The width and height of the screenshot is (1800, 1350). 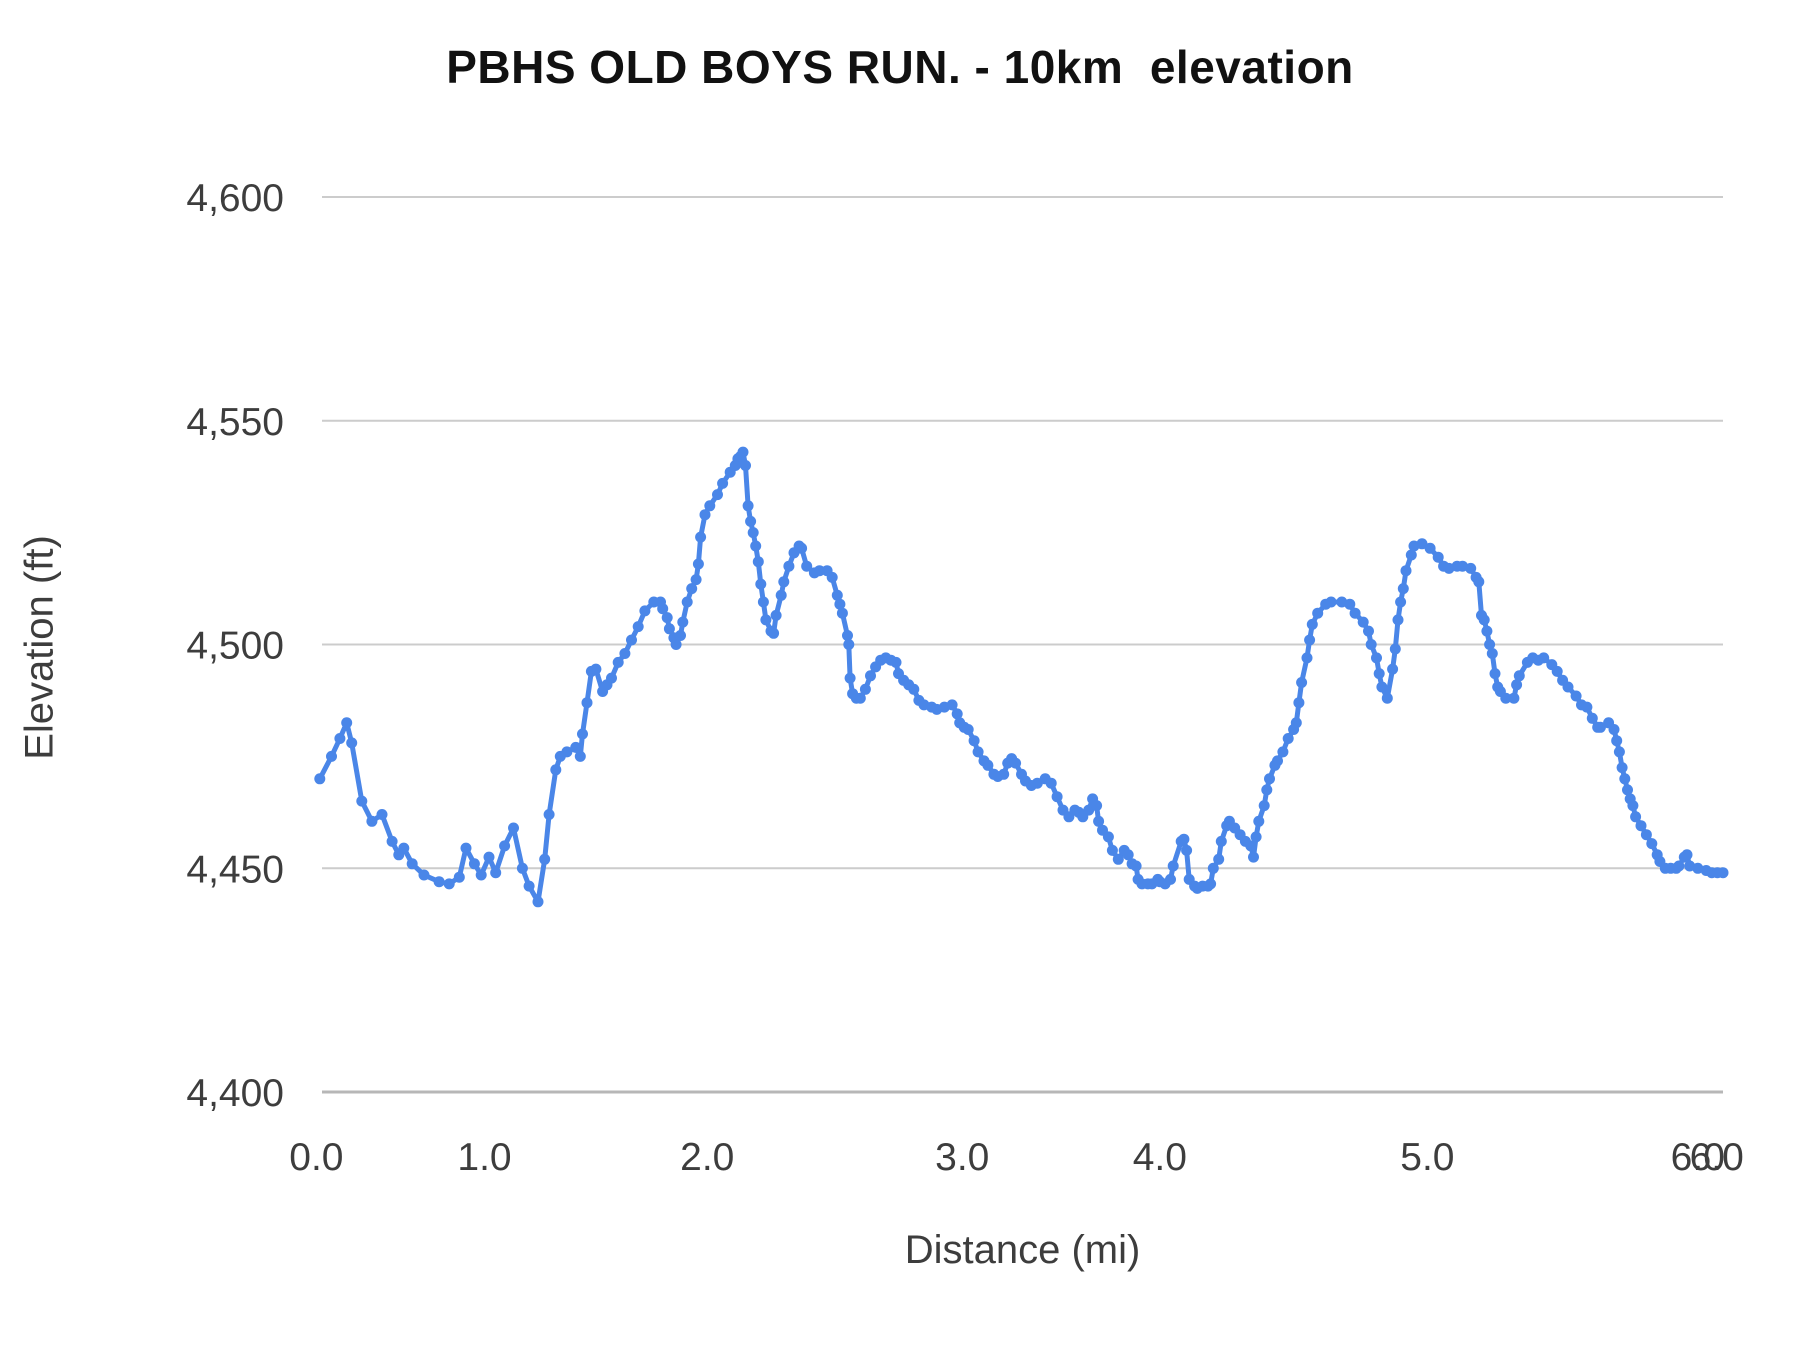 What do you see at coordinates (900, 67) in the screenshot?
I see `chart-title: PBHS OLD BOYS RUN. - 10km elevation` at bounding box center [900, 67].